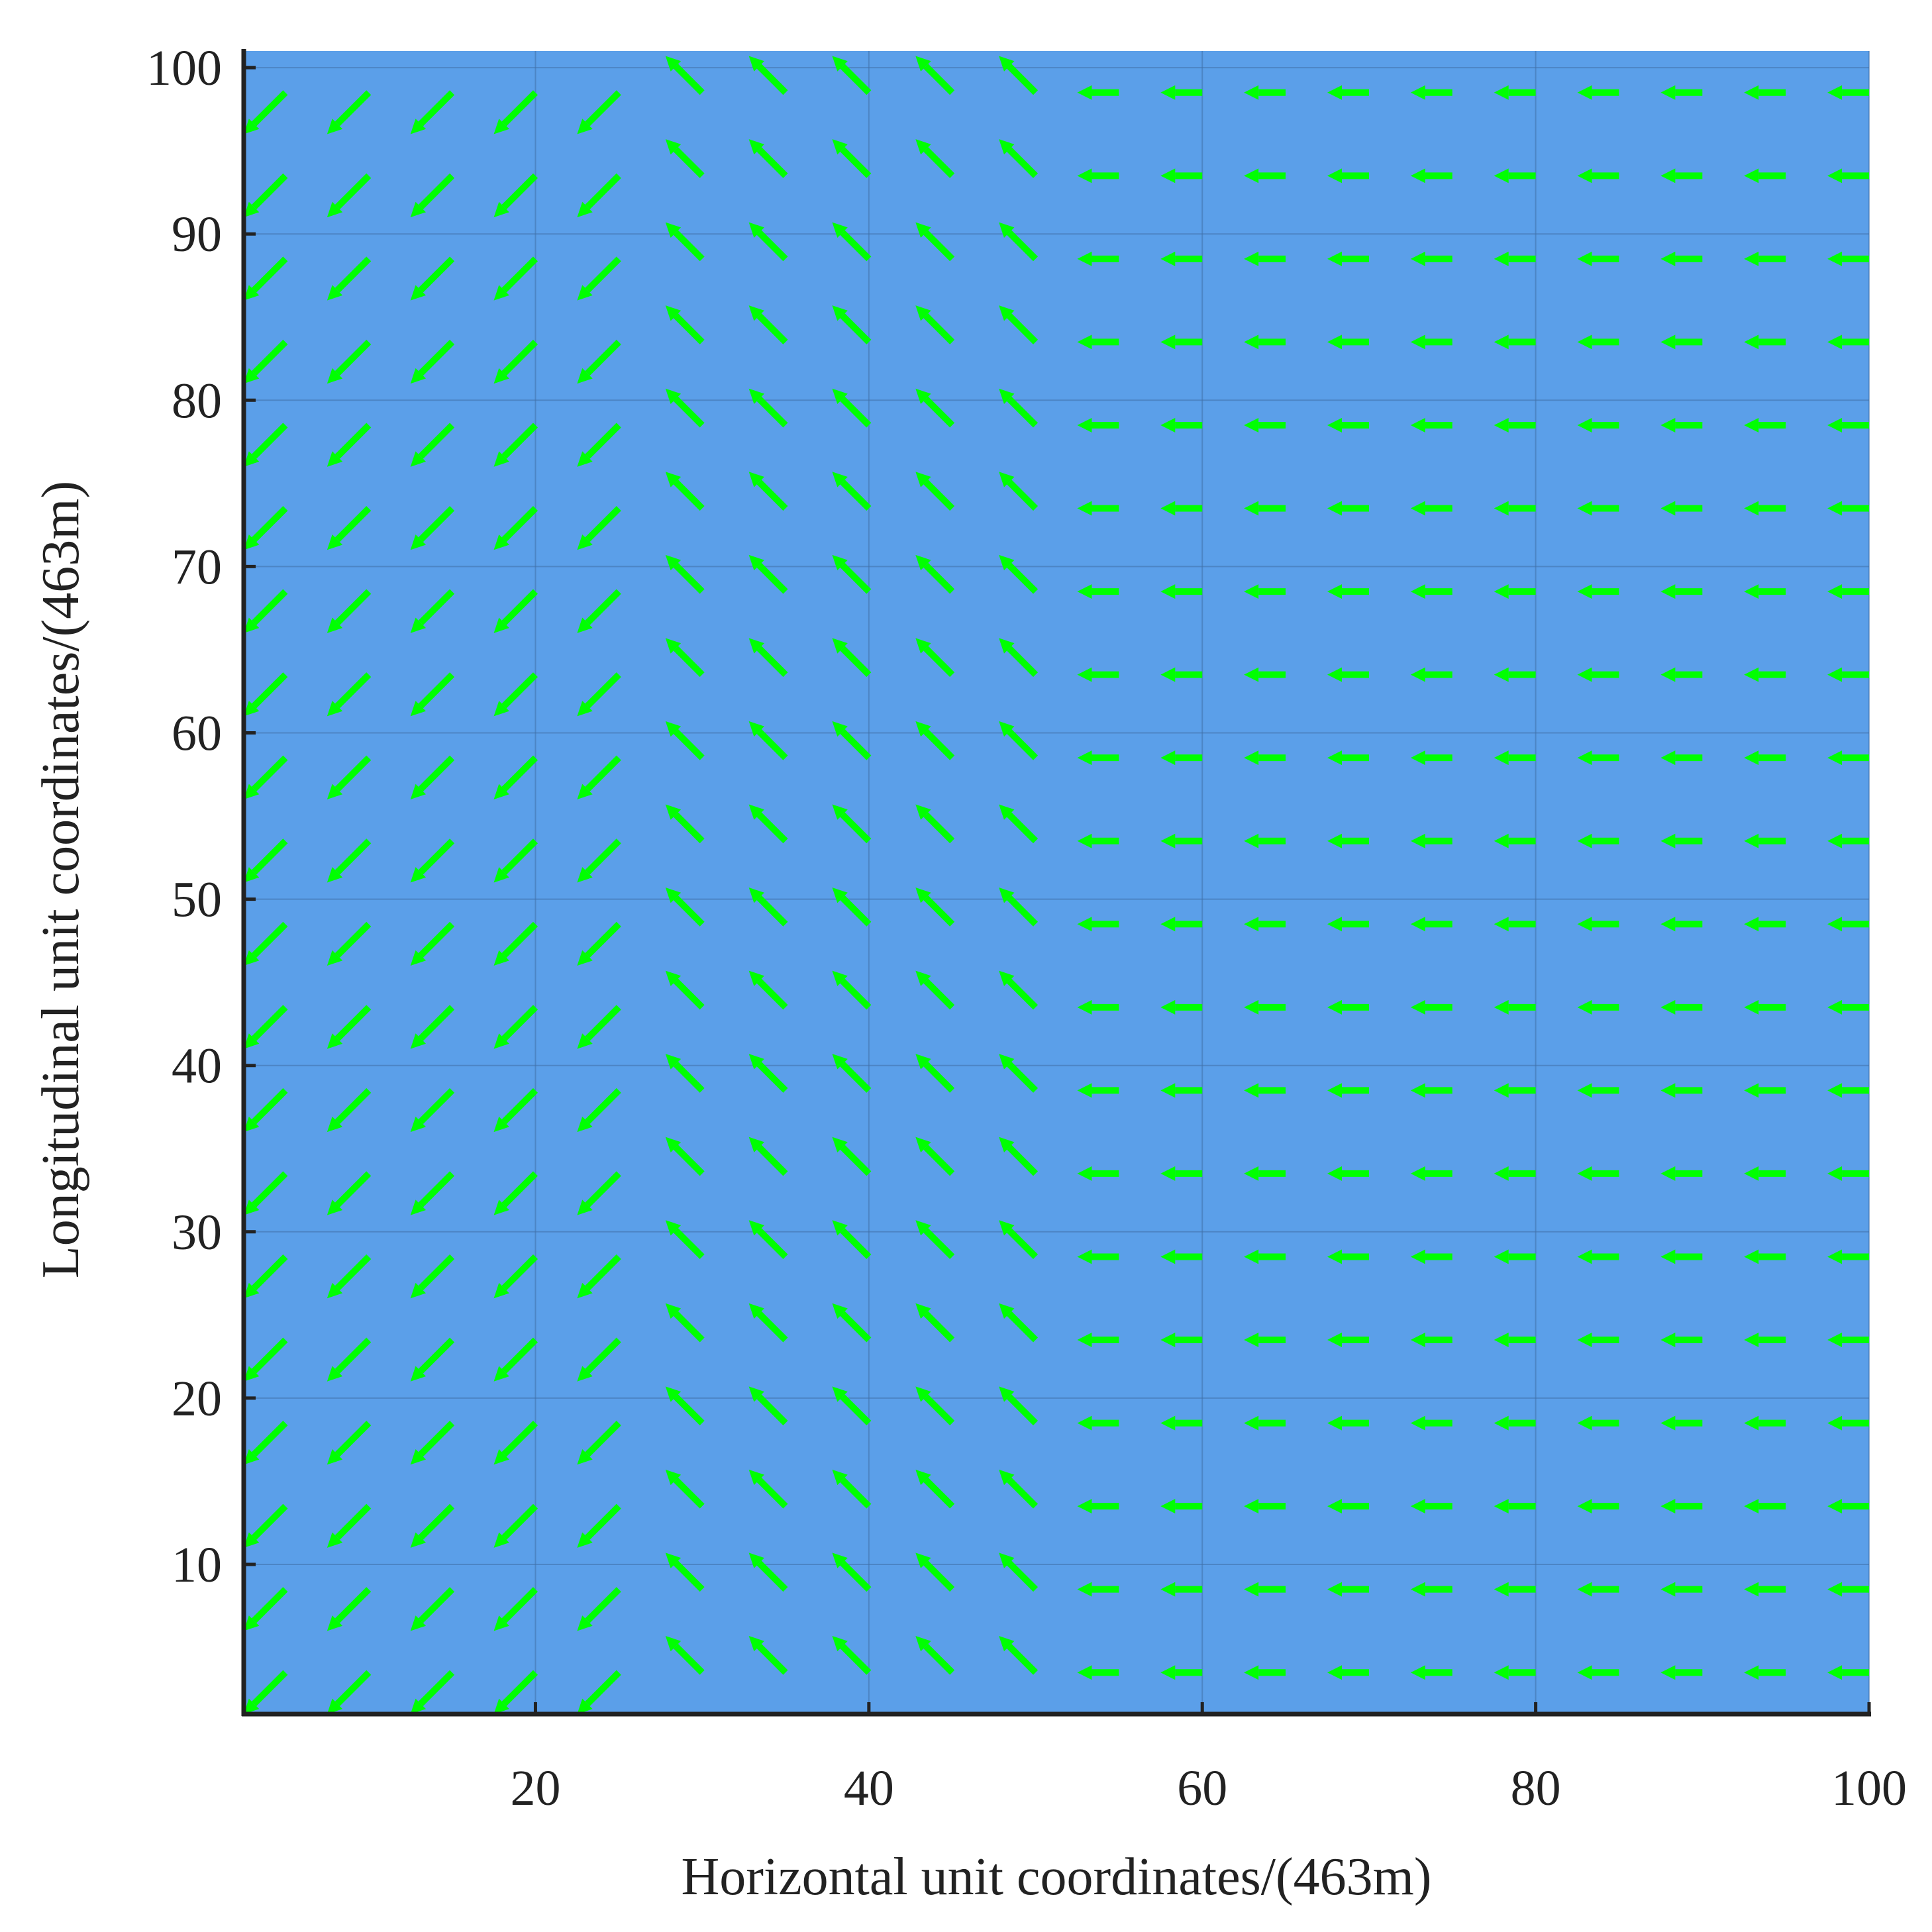 The width and height of the screenshot is (1932, 1932). Describe the element at coordinates (869, 1788) in the screenshot. I see `x-tick-label: 40` at that location.